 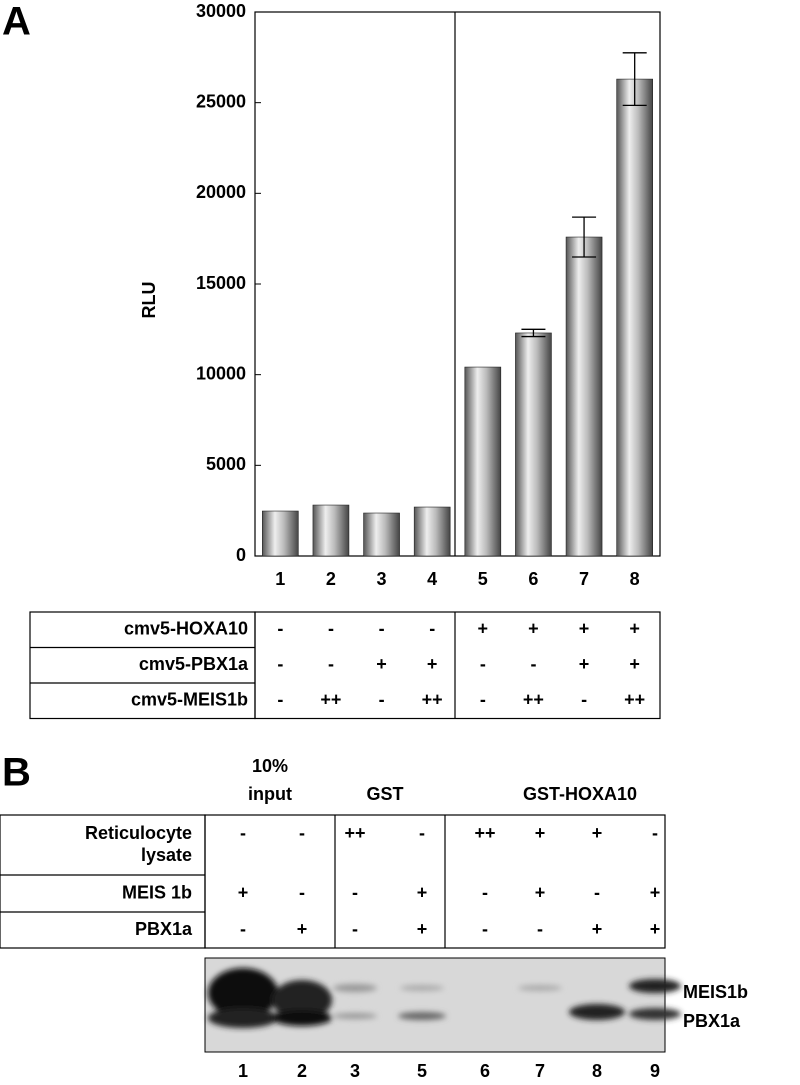 What do you see at coordinates (302, 1071) in the screenshot?
I see `lane-number: 2` at bounding box center [302, 1071].